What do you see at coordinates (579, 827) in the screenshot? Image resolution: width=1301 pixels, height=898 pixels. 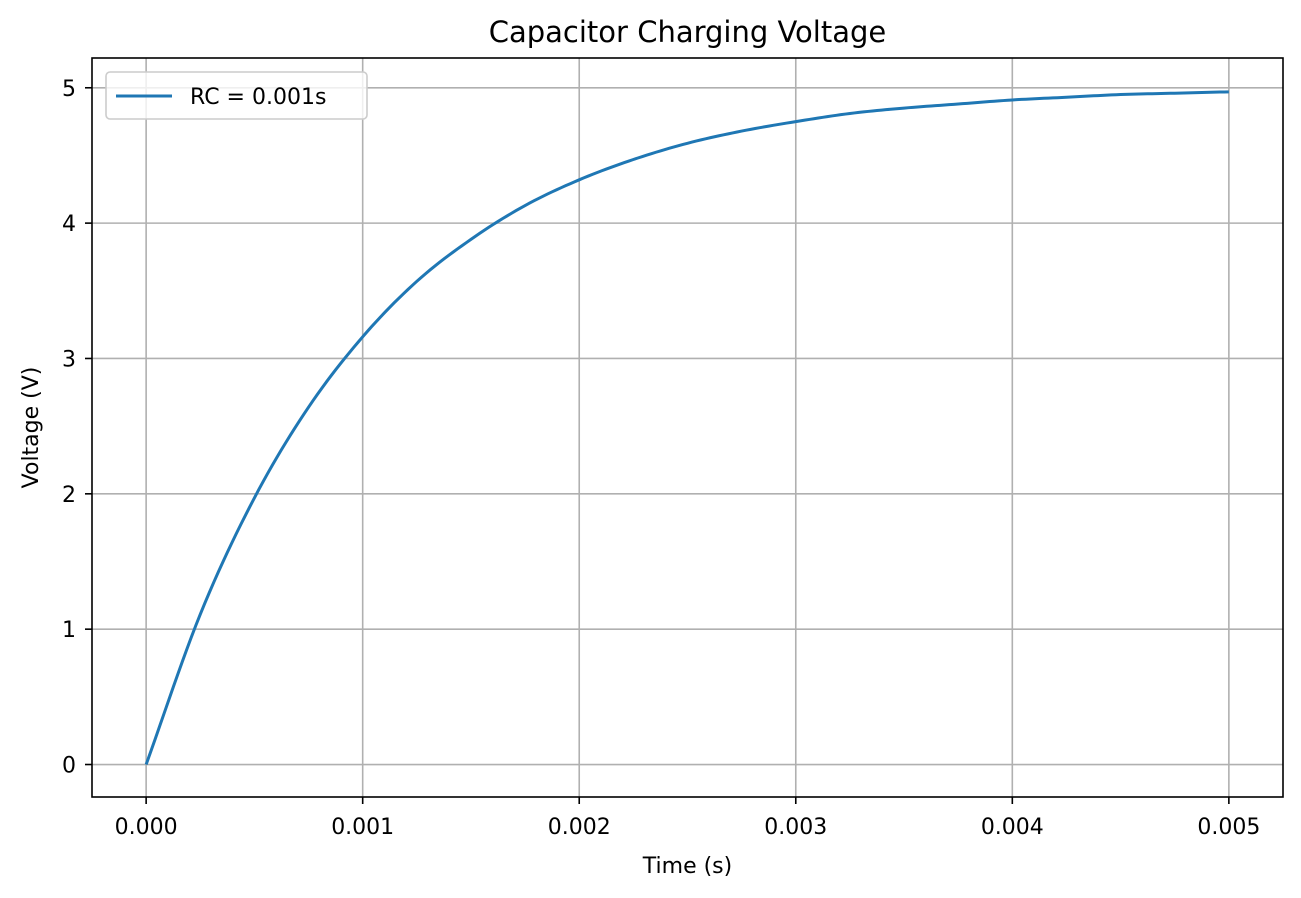 I see `x-tick-label: 0.002` at bounding box center [579, 827].